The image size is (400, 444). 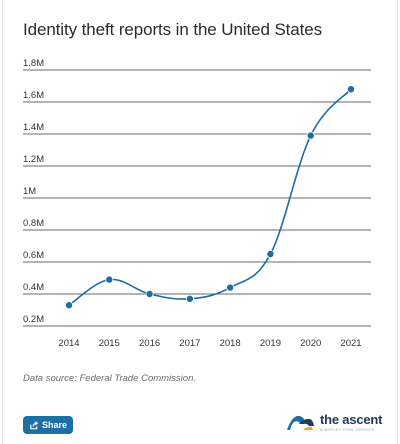 I want to click on data-source-note: Data source: Federal Trade Commission., so click(x=109, y=378).